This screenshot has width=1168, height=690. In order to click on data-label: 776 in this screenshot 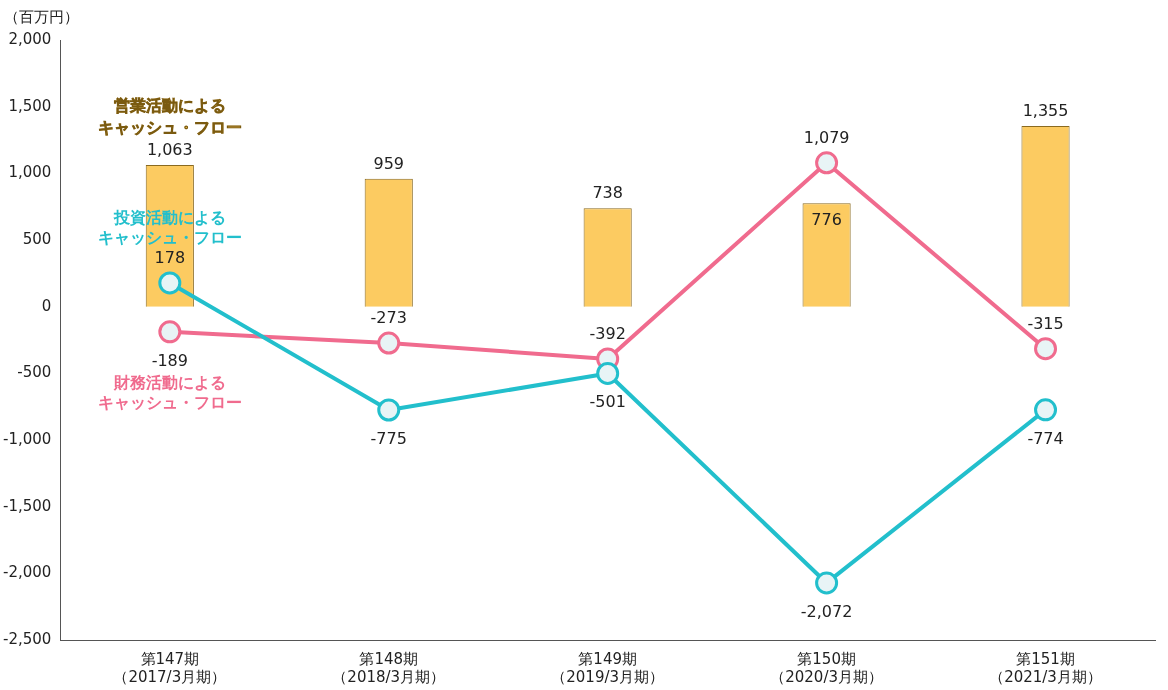, I will do `click(826, 220)`.